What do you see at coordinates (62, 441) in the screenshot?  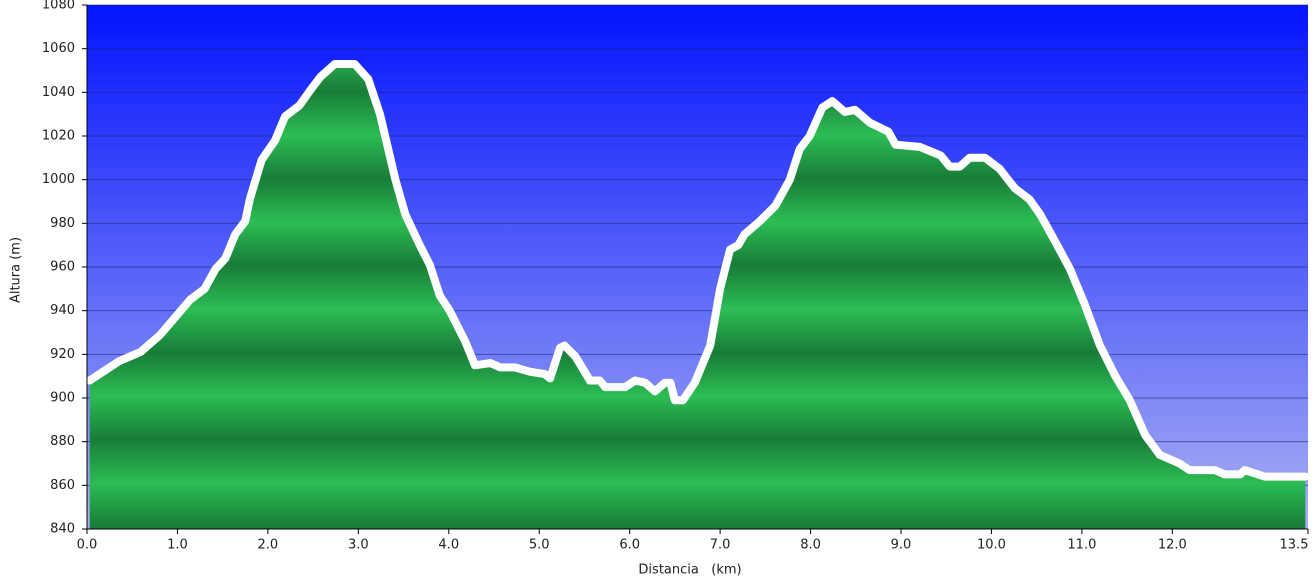 I see `y-tick-label: 880` at bounding box center [62, 441].